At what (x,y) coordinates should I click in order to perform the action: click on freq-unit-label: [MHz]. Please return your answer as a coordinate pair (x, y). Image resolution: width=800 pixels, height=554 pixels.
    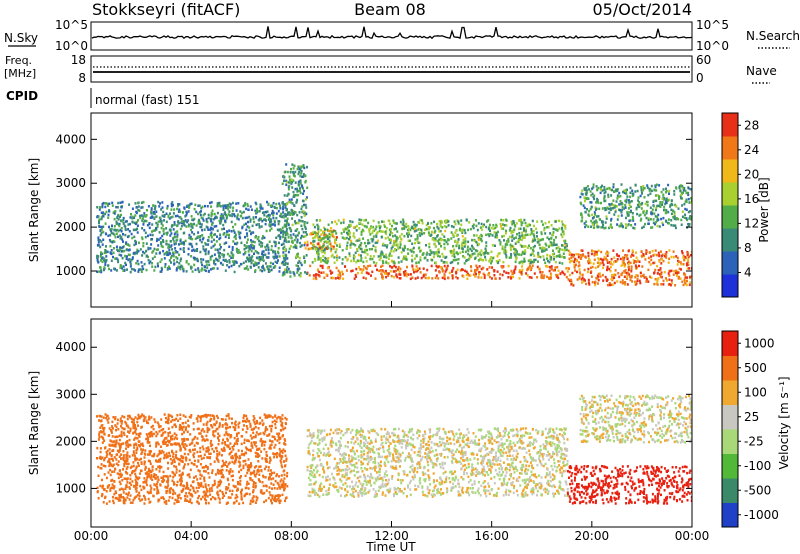
    Looking at the image, I should click on (20, 73).